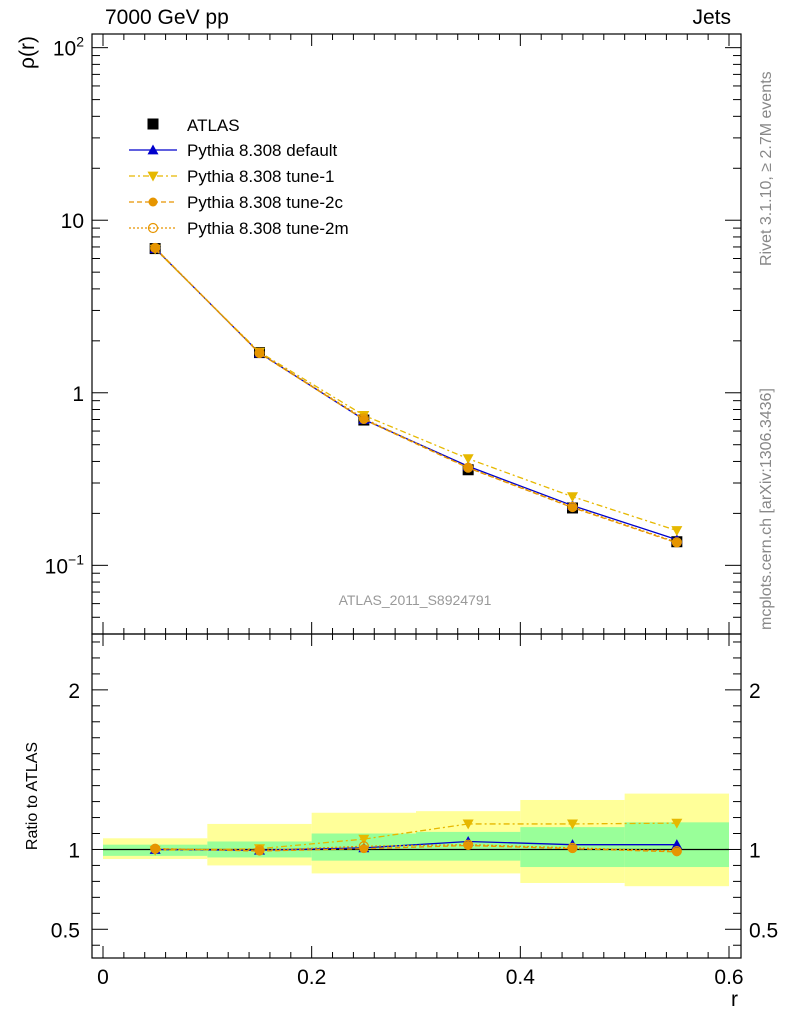  What do you see at coordinates (262, 150) in the screenshot?
I see `legend-label-0: Pythia 8.308 default` at bounding box center [262, 150].